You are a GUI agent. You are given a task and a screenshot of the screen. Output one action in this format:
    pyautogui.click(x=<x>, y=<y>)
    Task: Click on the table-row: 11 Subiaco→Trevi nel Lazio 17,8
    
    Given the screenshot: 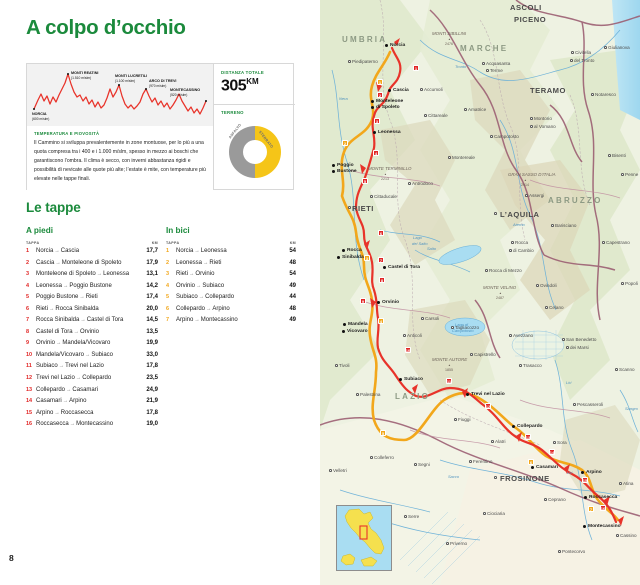 What is the action you would take?
    pyautogui.click(x=92, y=369)
    